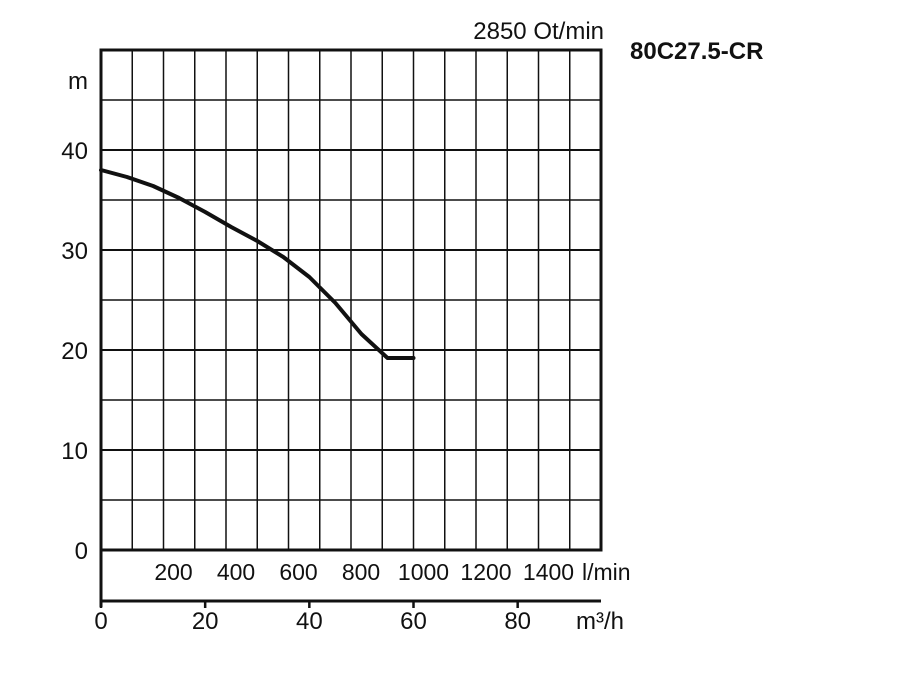 This screenshot has height=700, width=900. What do you see at coordinates (606, 572) in the screenshot?
I see `lmin-unit-label: l/min` at bounding box center [606, 572].